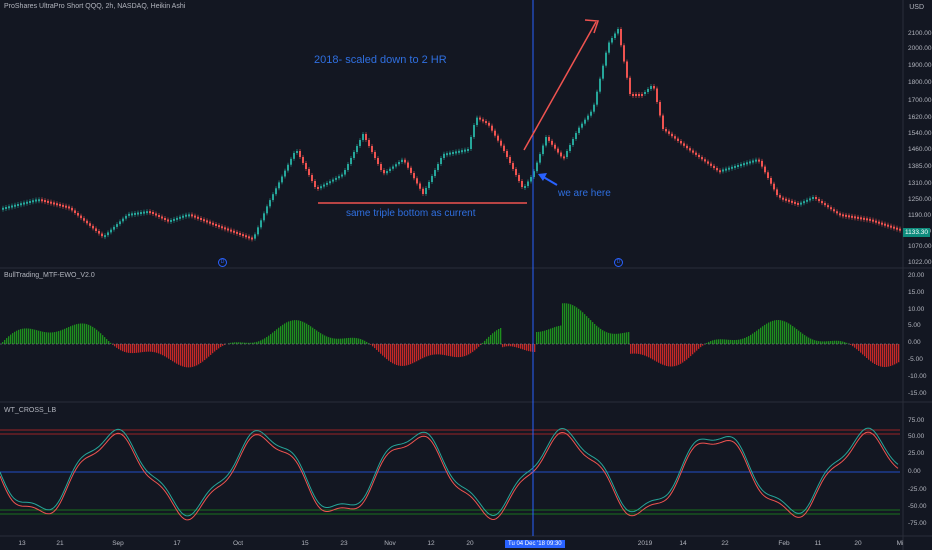  I want to click on currency-label: USD, so click(916, 7).